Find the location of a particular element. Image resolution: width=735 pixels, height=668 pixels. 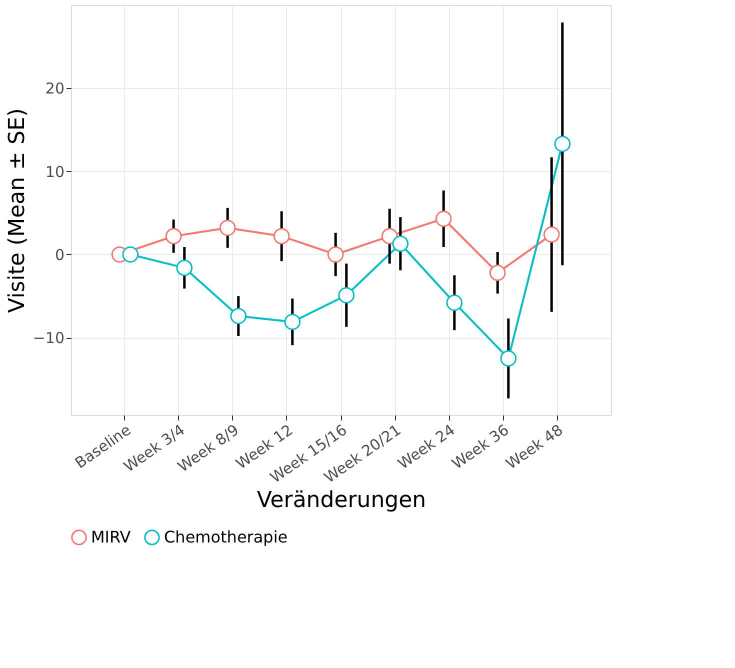

y-tick-label: 0 is located at coordinates (59, 255).